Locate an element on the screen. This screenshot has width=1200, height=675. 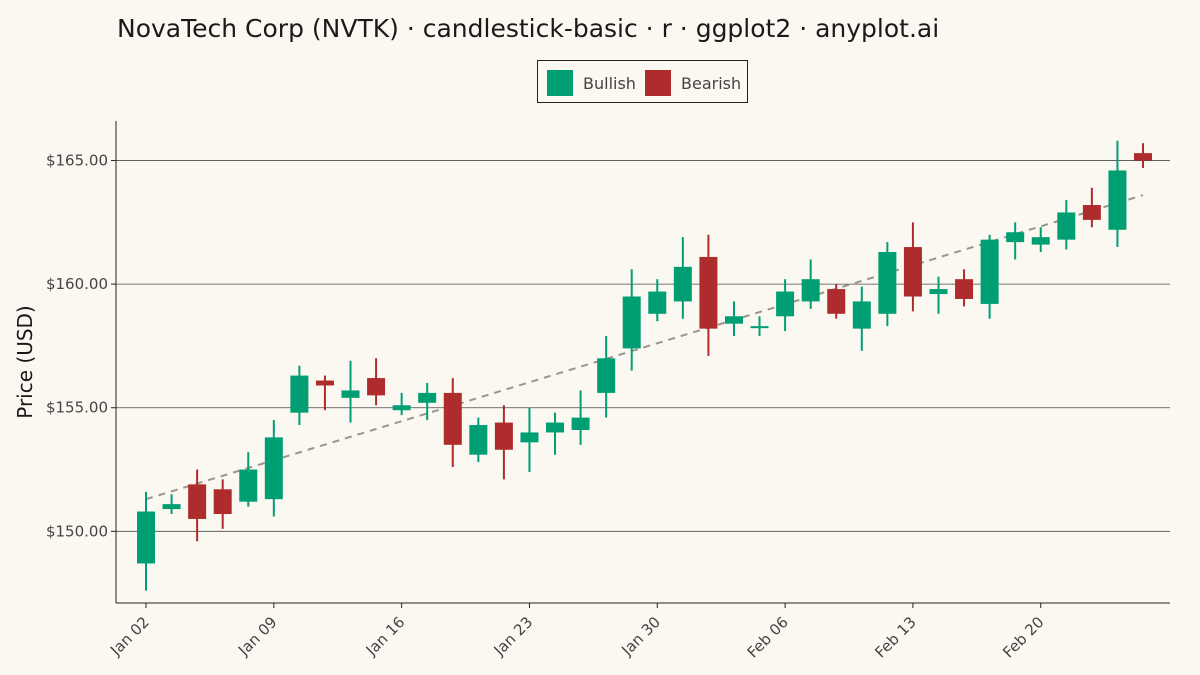
y-tick-labels: $150.00 $155.00 $160.00 $165.00 is located at coordinates (81, 346).